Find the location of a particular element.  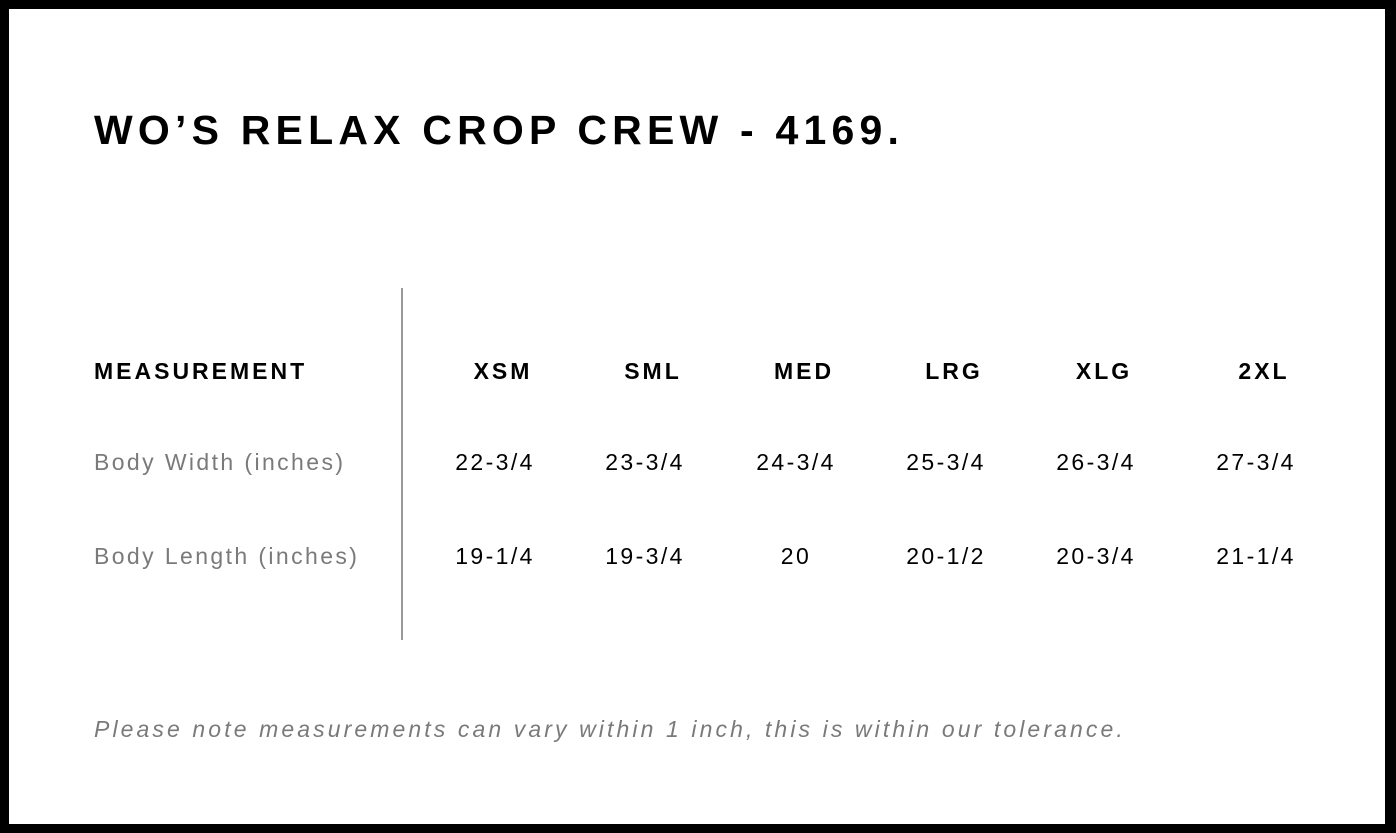

table-cell: 19-1/4 is located at coordinates (495, 556).